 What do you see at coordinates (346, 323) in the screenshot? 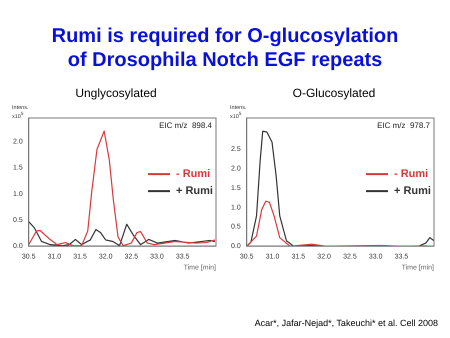
I see `text: Acar*, Jafar-Nejad*, Takeuchi* et al. Cell 2008` at bounding box center [346, 323].